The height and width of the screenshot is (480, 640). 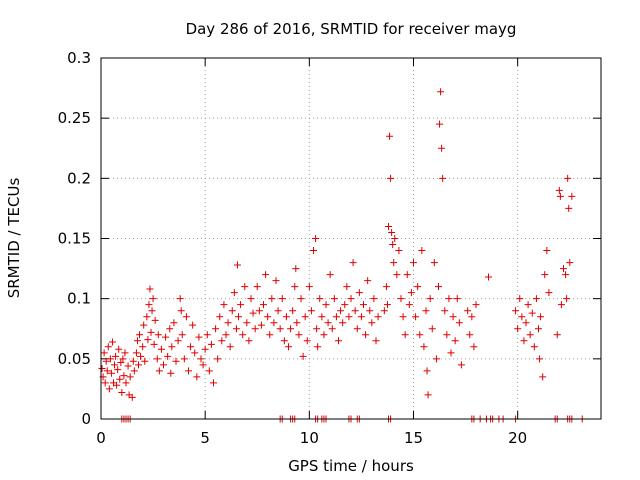 What do you see at coordinates (79, 299) in the screenshot?
I see `y-tick-label: 0.1` at bounding box center [79, 299].